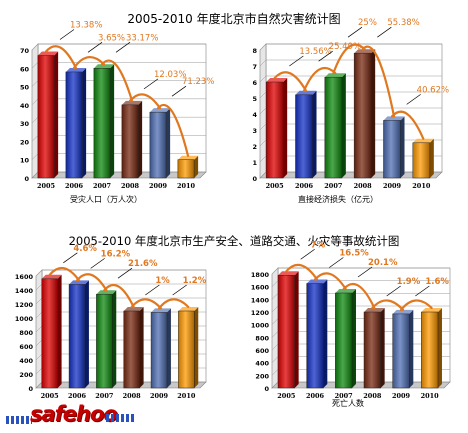  Describe the element at coordinates (315, 52) in the screenshot. I see `change-annotation: 13.56%` at that location.